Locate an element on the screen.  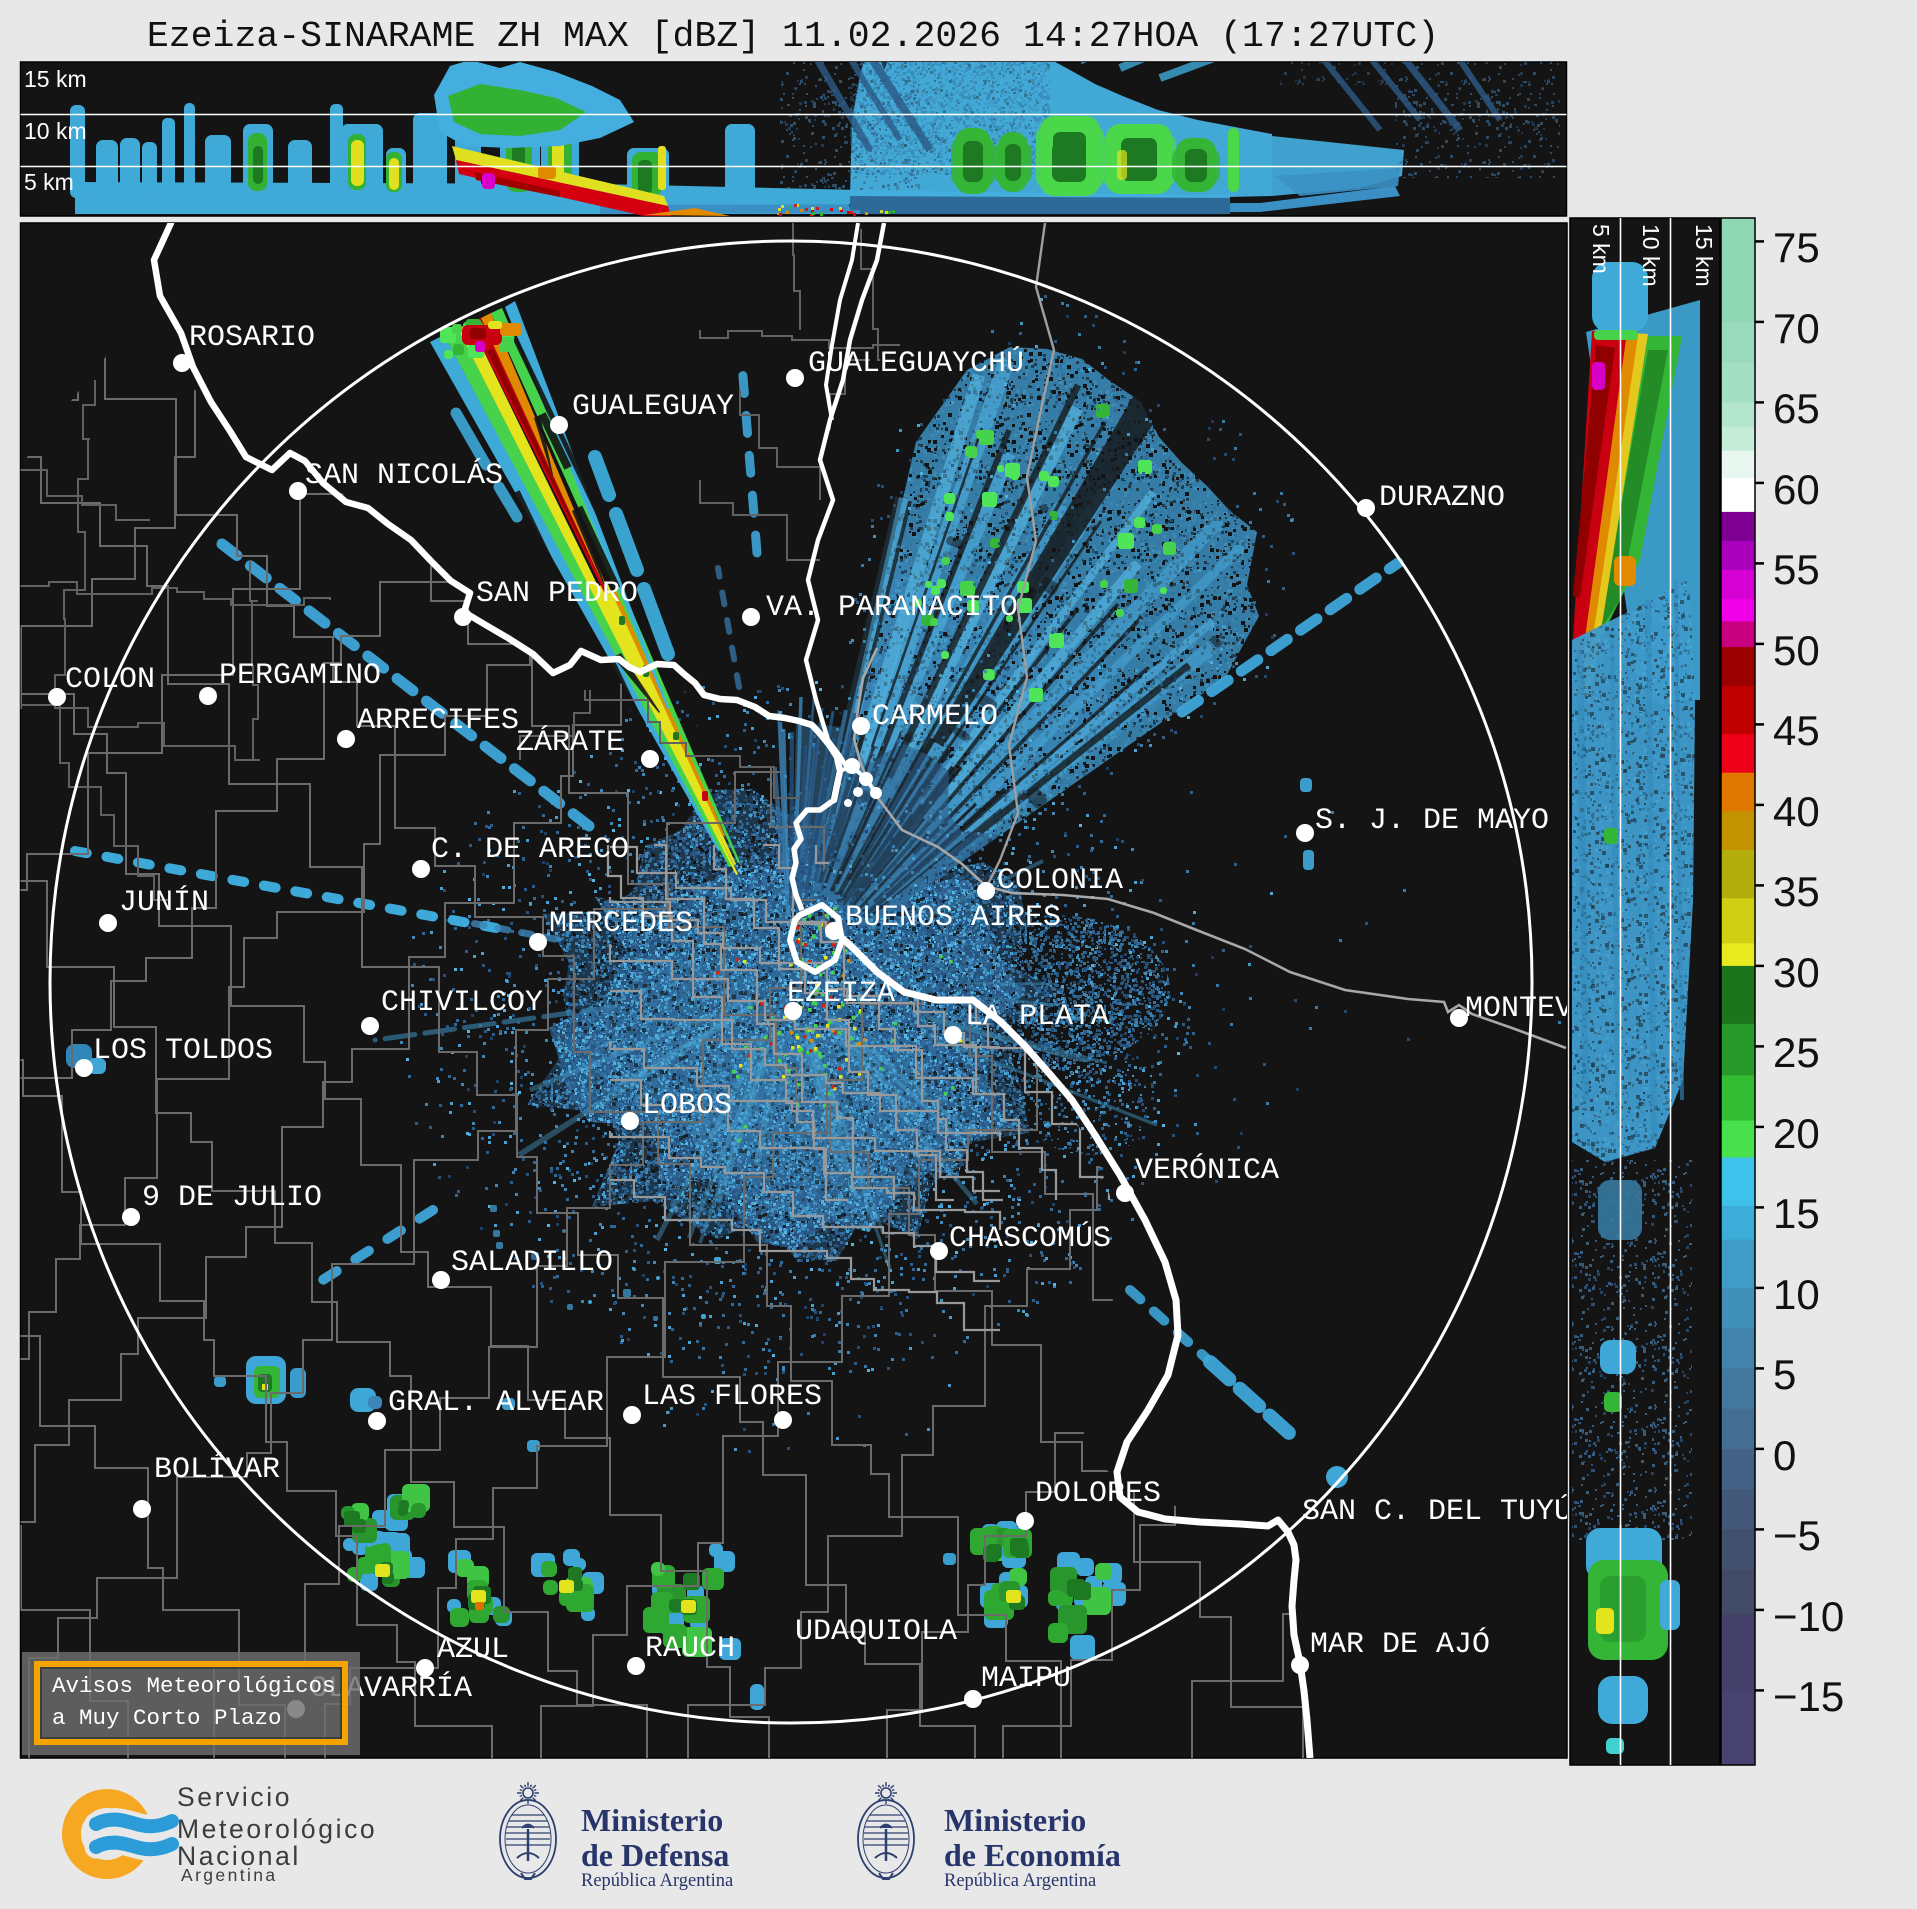
svg-text: LA PLATA is located at coordinates (1037, 1017).